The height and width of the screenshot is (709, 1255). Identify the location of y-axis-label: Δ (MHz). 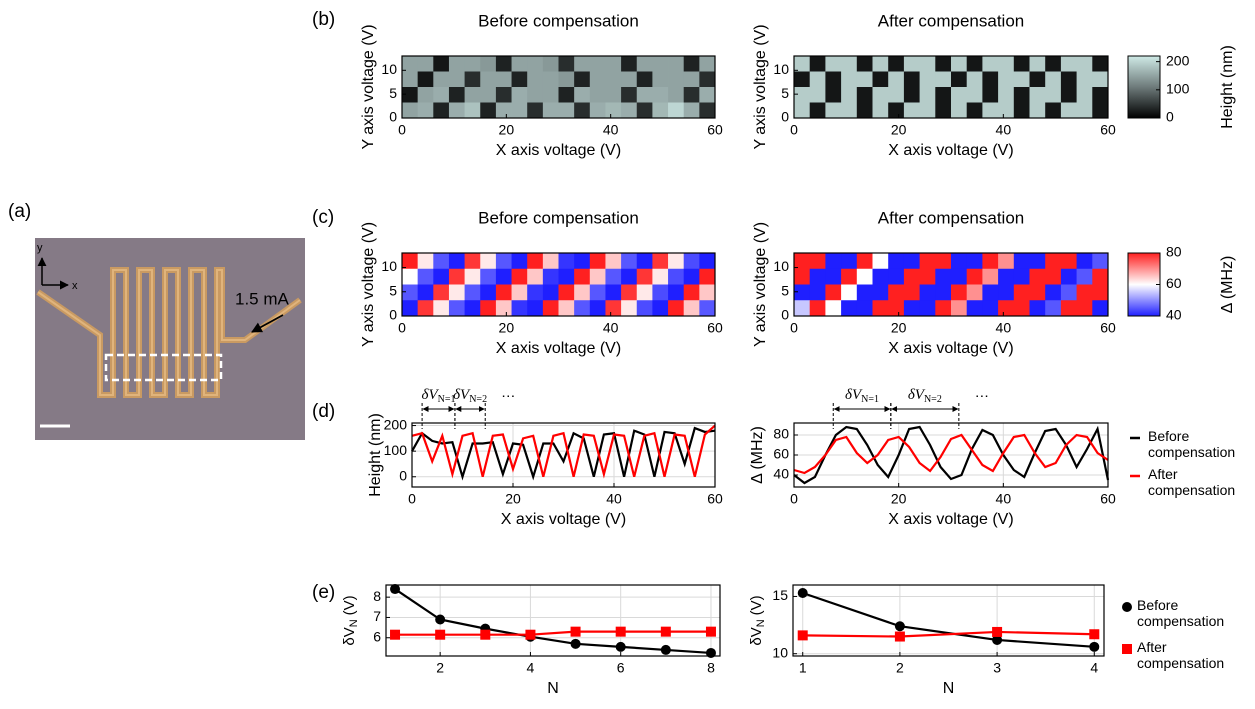
(757, 455).